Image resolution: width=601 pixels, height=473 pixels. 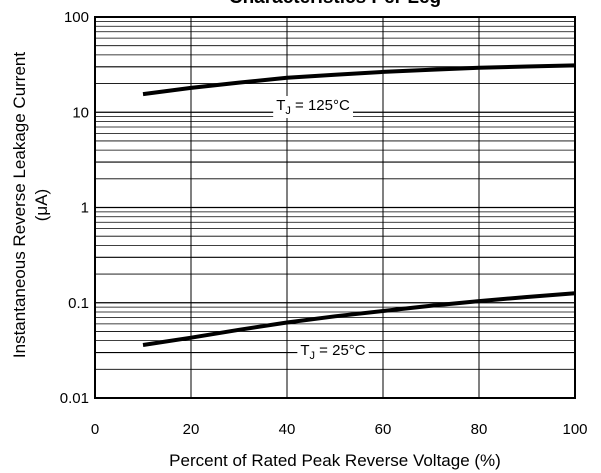 What do you see at coordinates (78, 303) in the screenshot?
I see `y-tick-label: 0.1` at bounding box center [78, 303].